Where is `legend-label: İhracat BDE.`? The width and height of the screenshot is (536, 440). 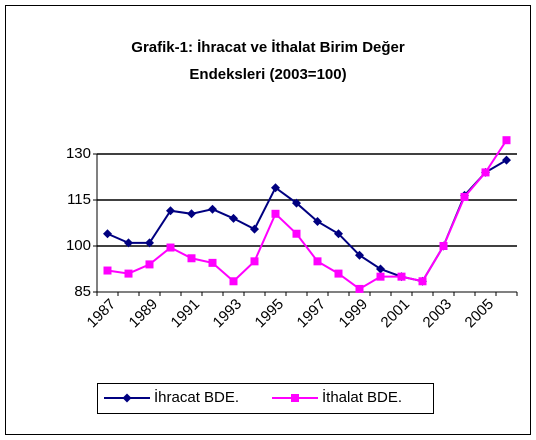
legend-label: İhracat BDE. is located at coordinates (196, 397).